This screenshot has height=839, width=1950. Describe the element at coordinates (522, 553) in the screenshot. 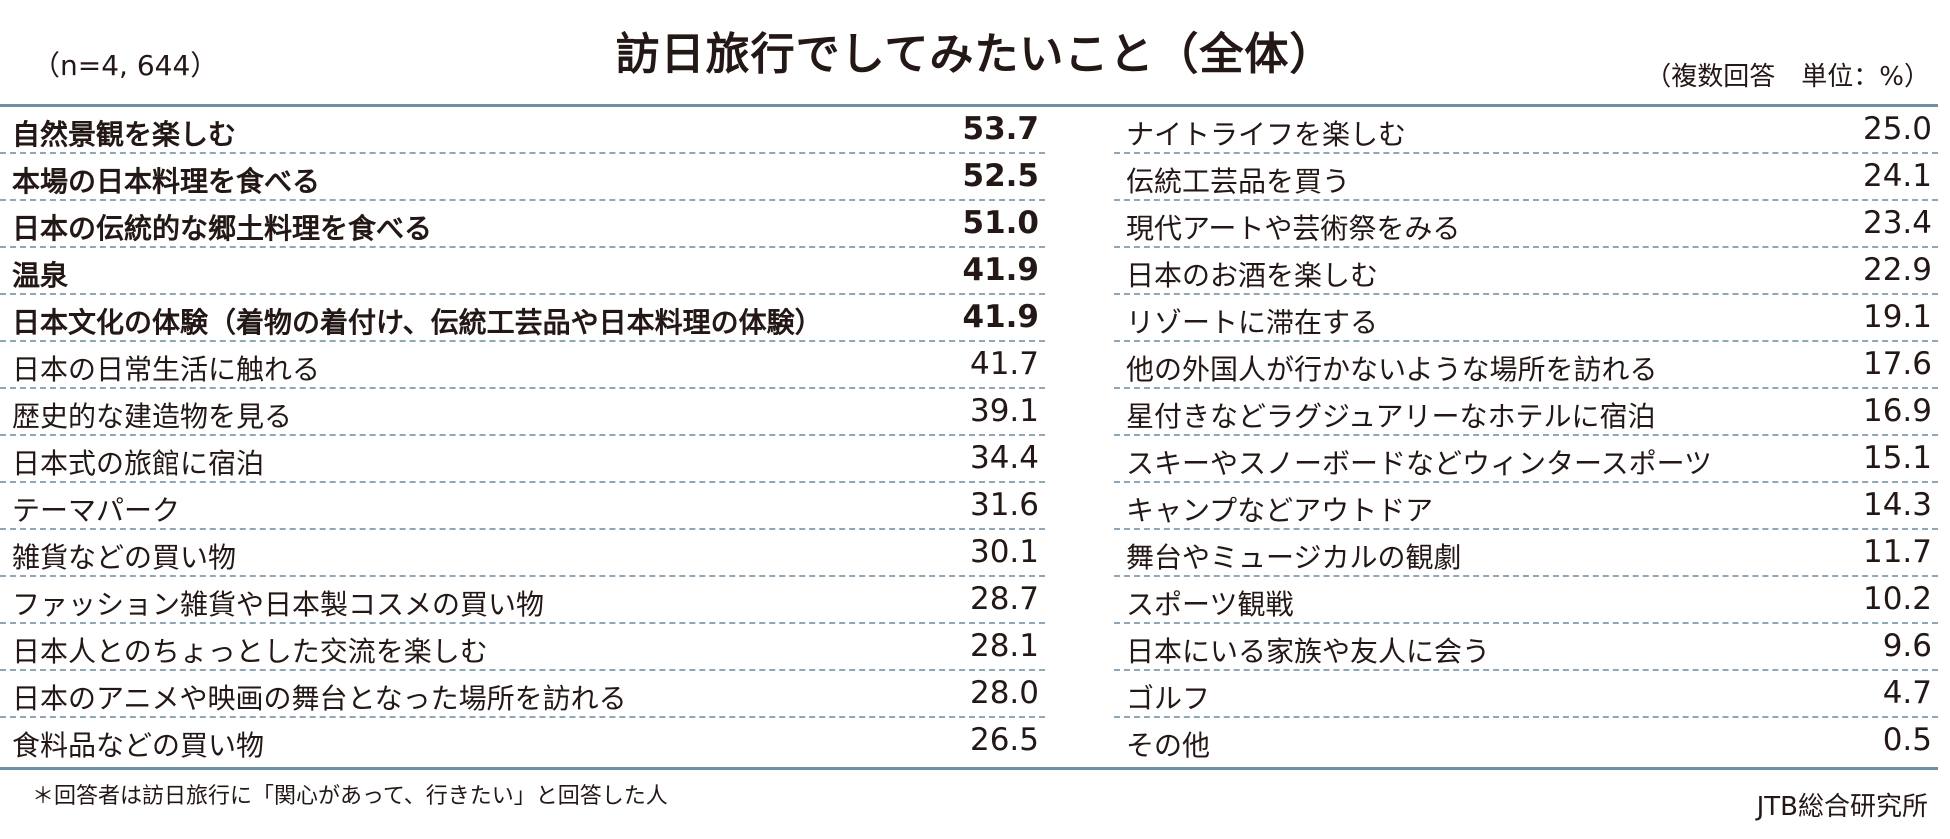

I see `table-row: 雑貨などの買い物 30.1` at that location.